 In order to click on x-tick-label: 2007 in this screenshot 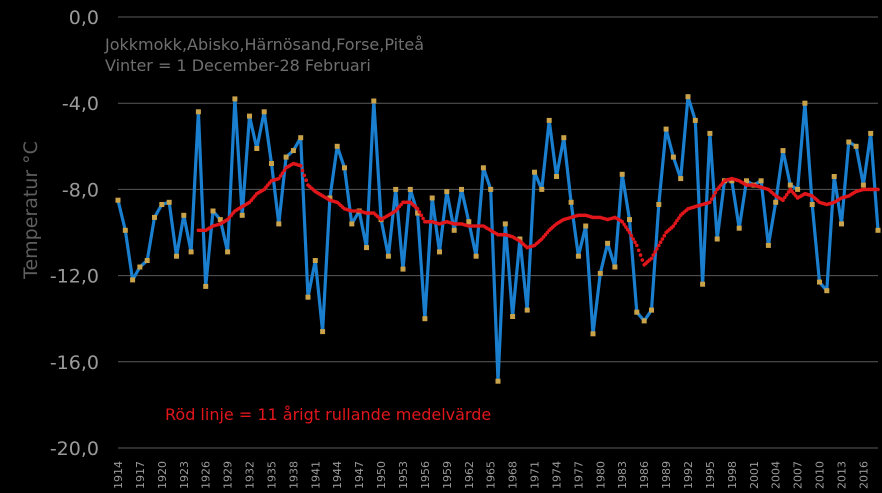, I will do `click(798, 475)`.